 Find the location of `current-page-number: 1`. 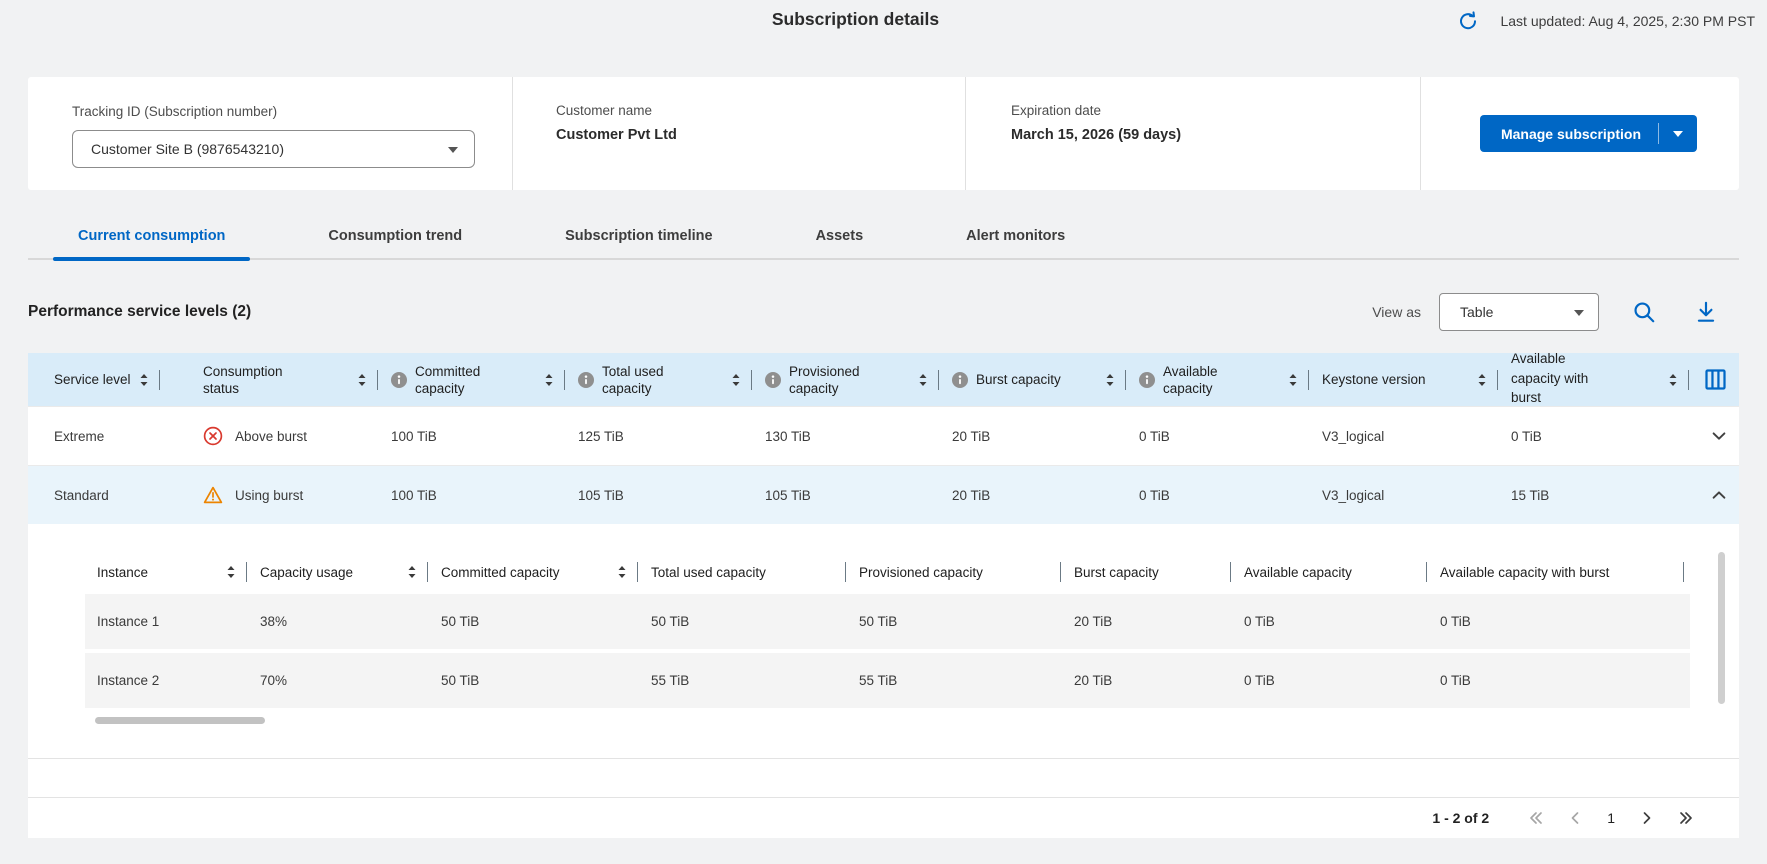

current-page-number: 1 is located at coordinates (1611, 818).